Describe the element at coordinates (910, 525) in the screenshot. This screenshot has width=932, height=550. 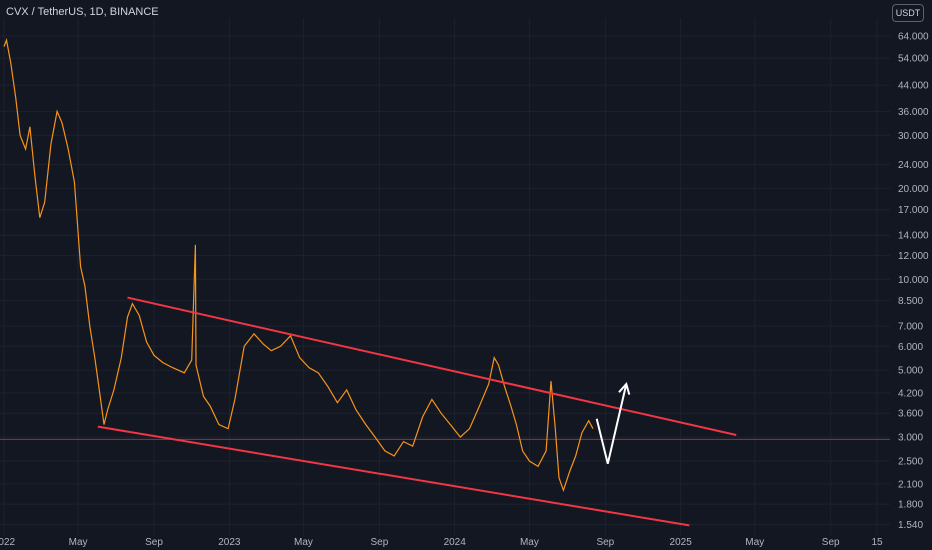
I see `y-tick-label: 1.540` at that location.